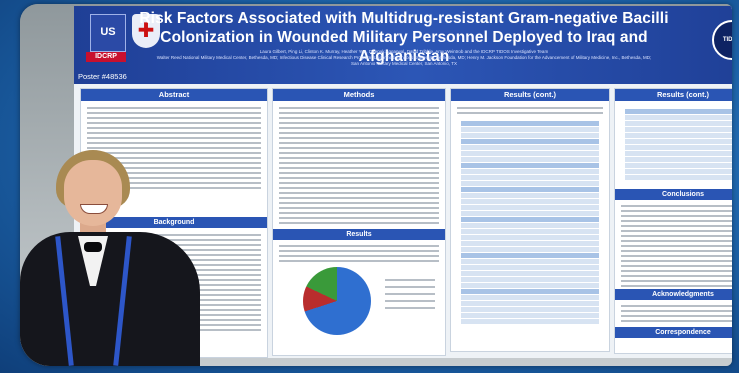 The width and height of the screenshot is (739, 373). Describe the element at coordinates (676, 315) in the screenshot. I see `acknowledgments-text` at that location.